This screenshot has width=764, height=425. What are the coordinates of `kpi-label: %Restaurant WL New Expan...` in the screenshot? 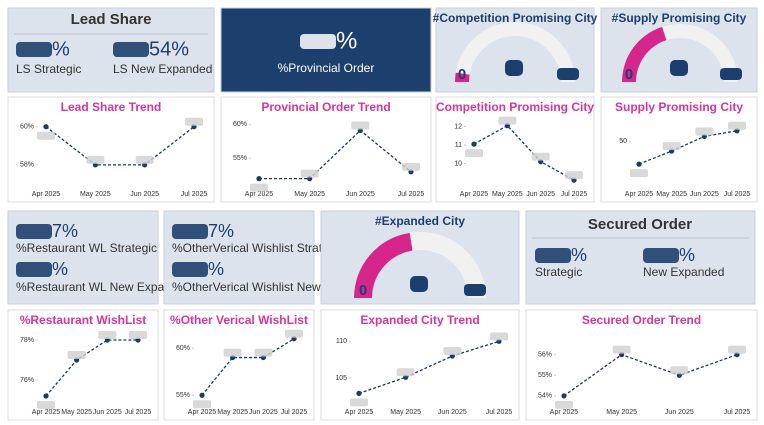 It's located at (98, 287).